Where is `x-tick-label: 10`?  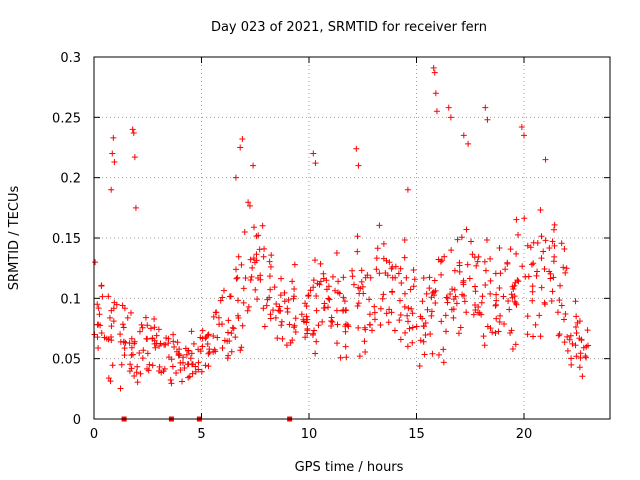
x-tick-label: 10 is located at coordinates (309, 434).